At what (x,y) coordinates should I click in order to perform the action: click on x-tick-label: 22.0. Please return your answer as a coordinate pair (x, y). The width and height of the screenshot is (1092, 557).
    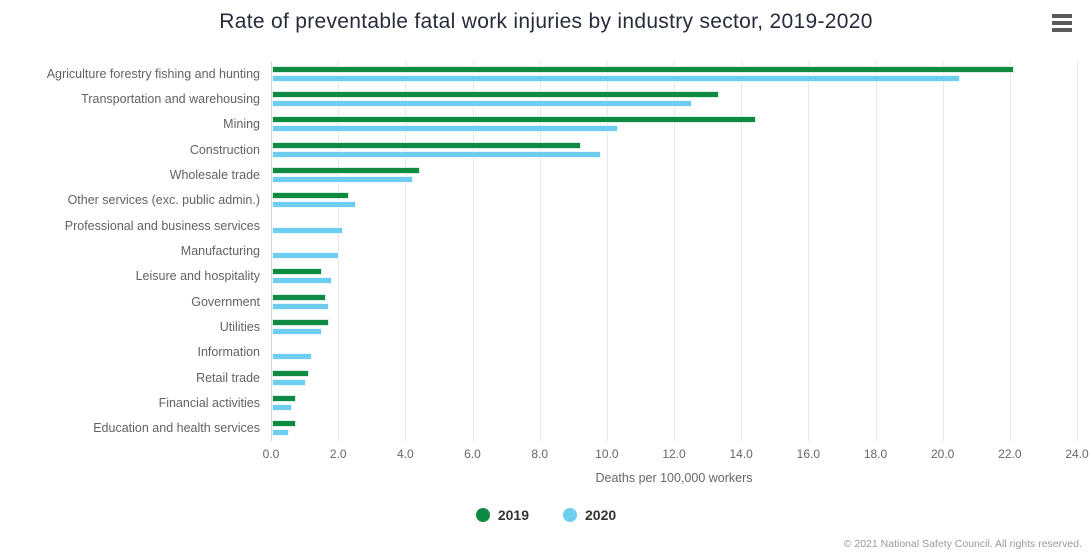
    Looking at the image, I should click on (1010, 454).